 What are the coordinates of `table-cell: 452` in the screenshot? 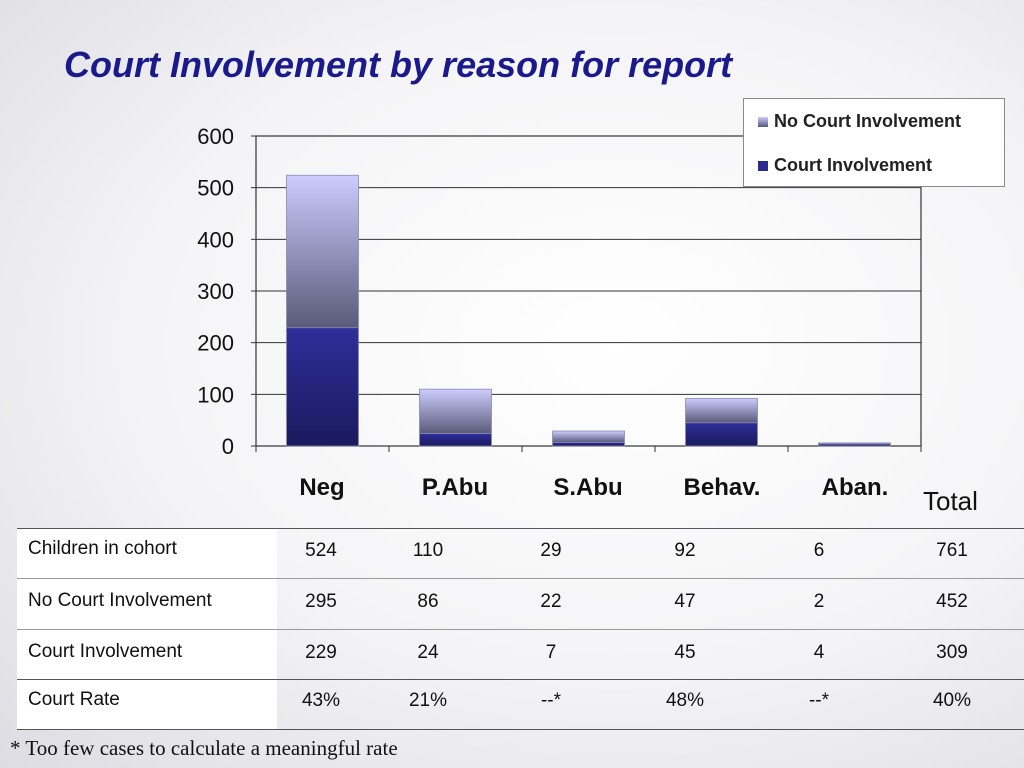 It's located at (952, 601).